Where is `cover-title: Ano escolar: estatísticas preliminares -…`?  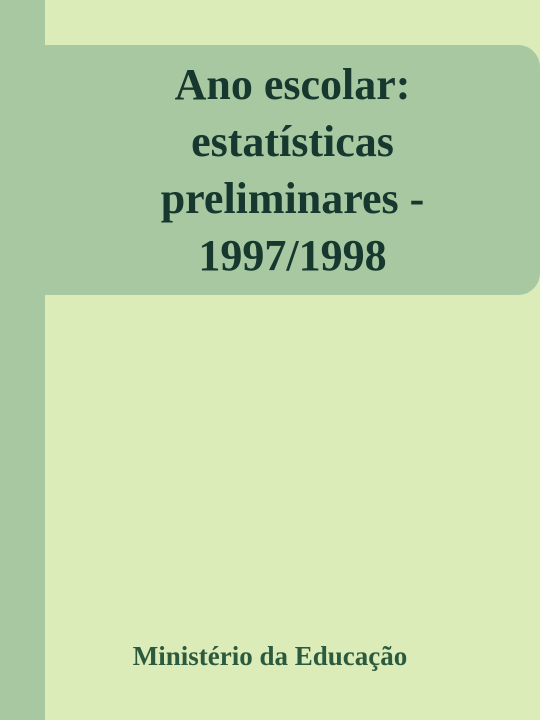
cover-title: Ano escolar: estatísticas preliminares -… is located at coordinates (292, 170).